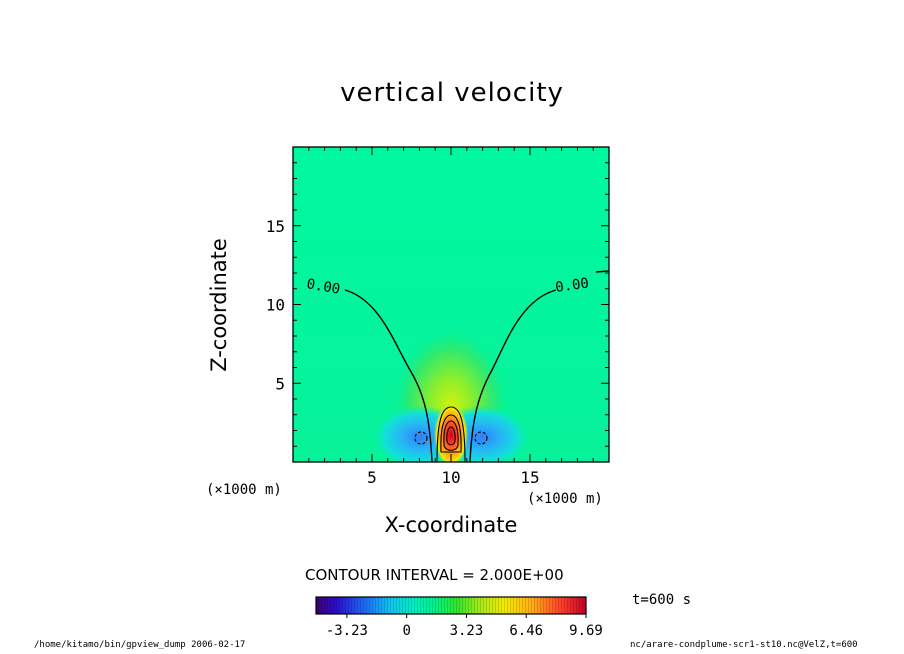 The image size is (904, 654). Describe the element at coordinates (275, 226) in the screenshot. I see `y-tick-label: 15` at that location.